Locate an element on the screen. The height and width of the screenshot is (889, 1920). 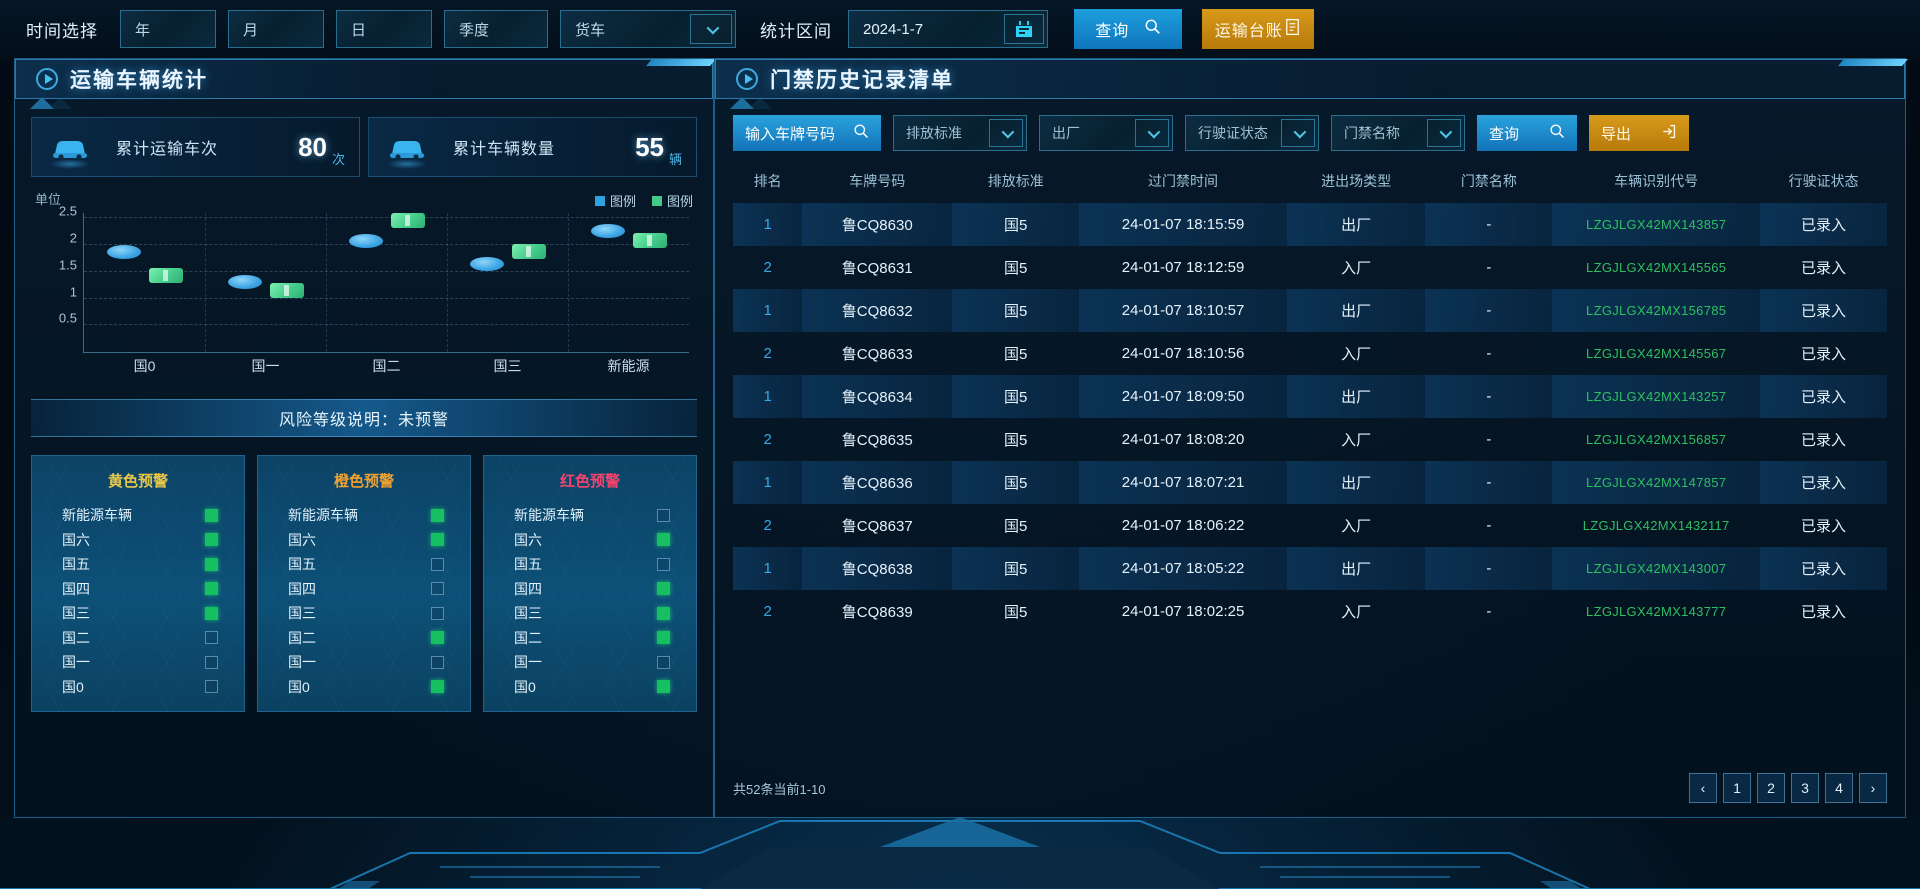
period-button-day: 日 is located at coordinates (384, 29).